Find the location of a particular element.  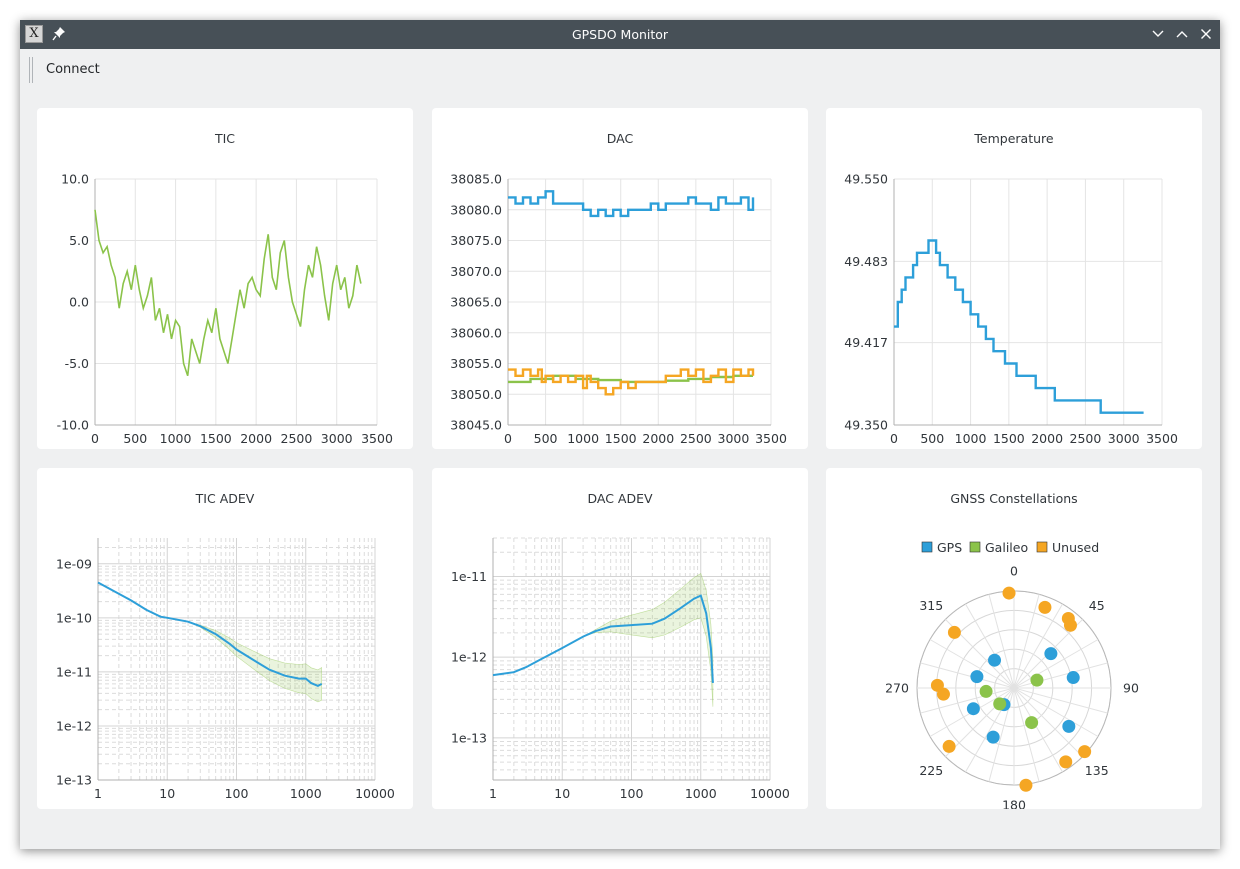

x-tick-label: 100 is located at coordinates (237, 793).